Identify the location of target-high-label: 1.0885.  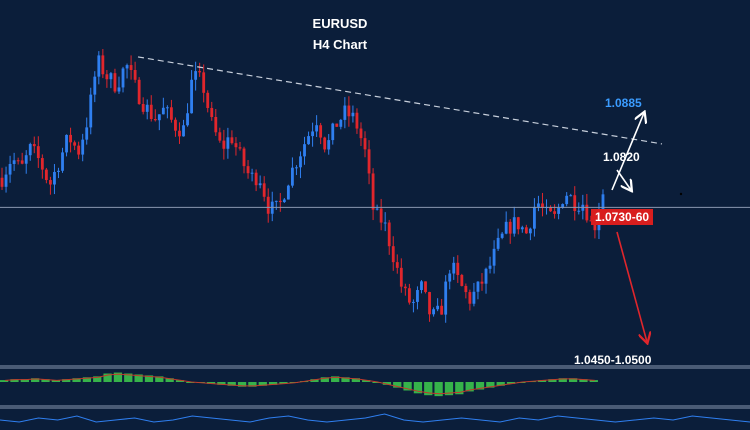
(623, 103).